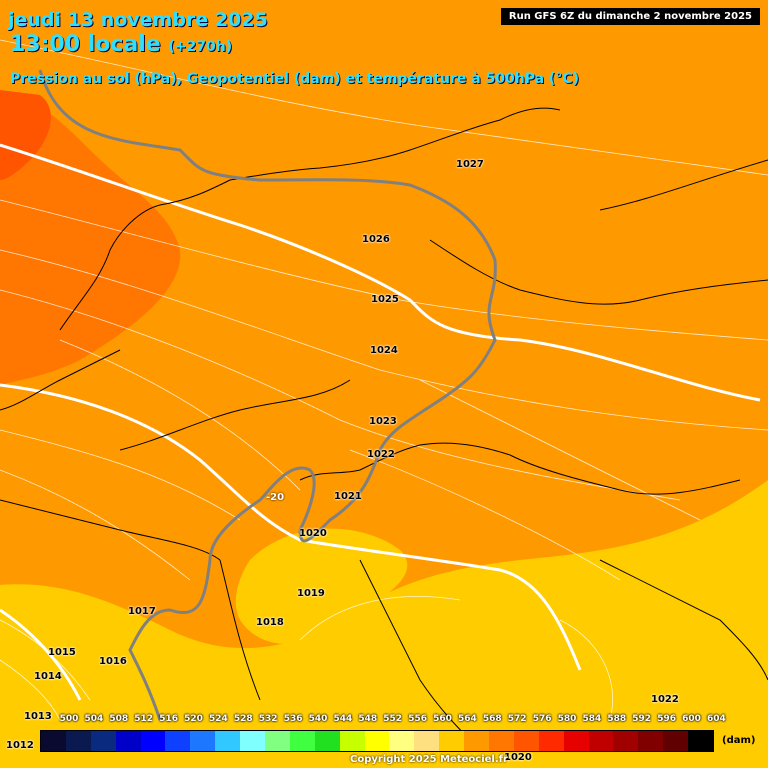 The image size is (768, 768). Describe the element at coordinates (492, 719) in the screenshot. I see `legend-tick: 568` at that location.